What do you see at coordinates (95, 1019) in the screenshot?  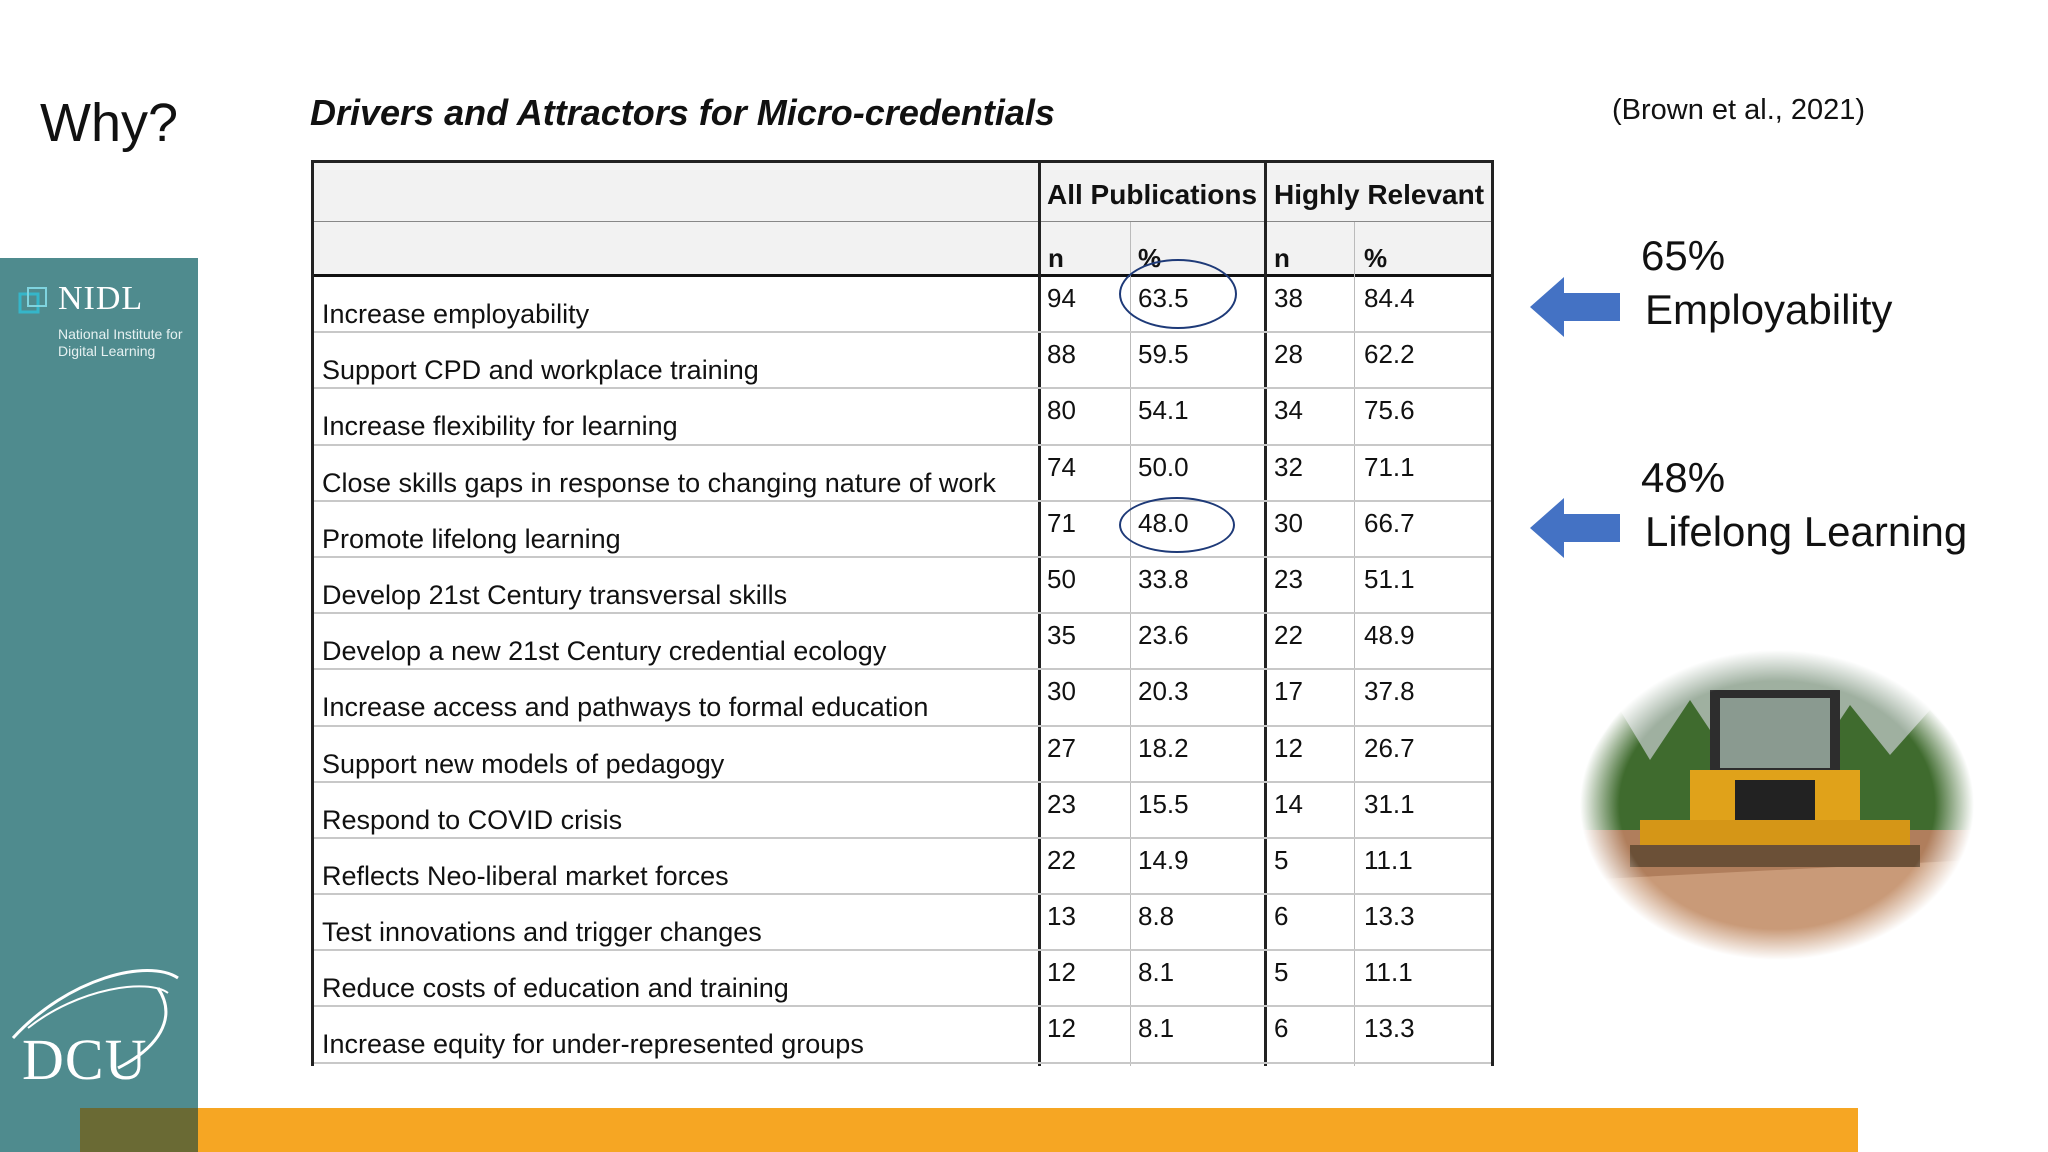 I see `dcu-swoosh-icon` at bounding box center [95, 1019].